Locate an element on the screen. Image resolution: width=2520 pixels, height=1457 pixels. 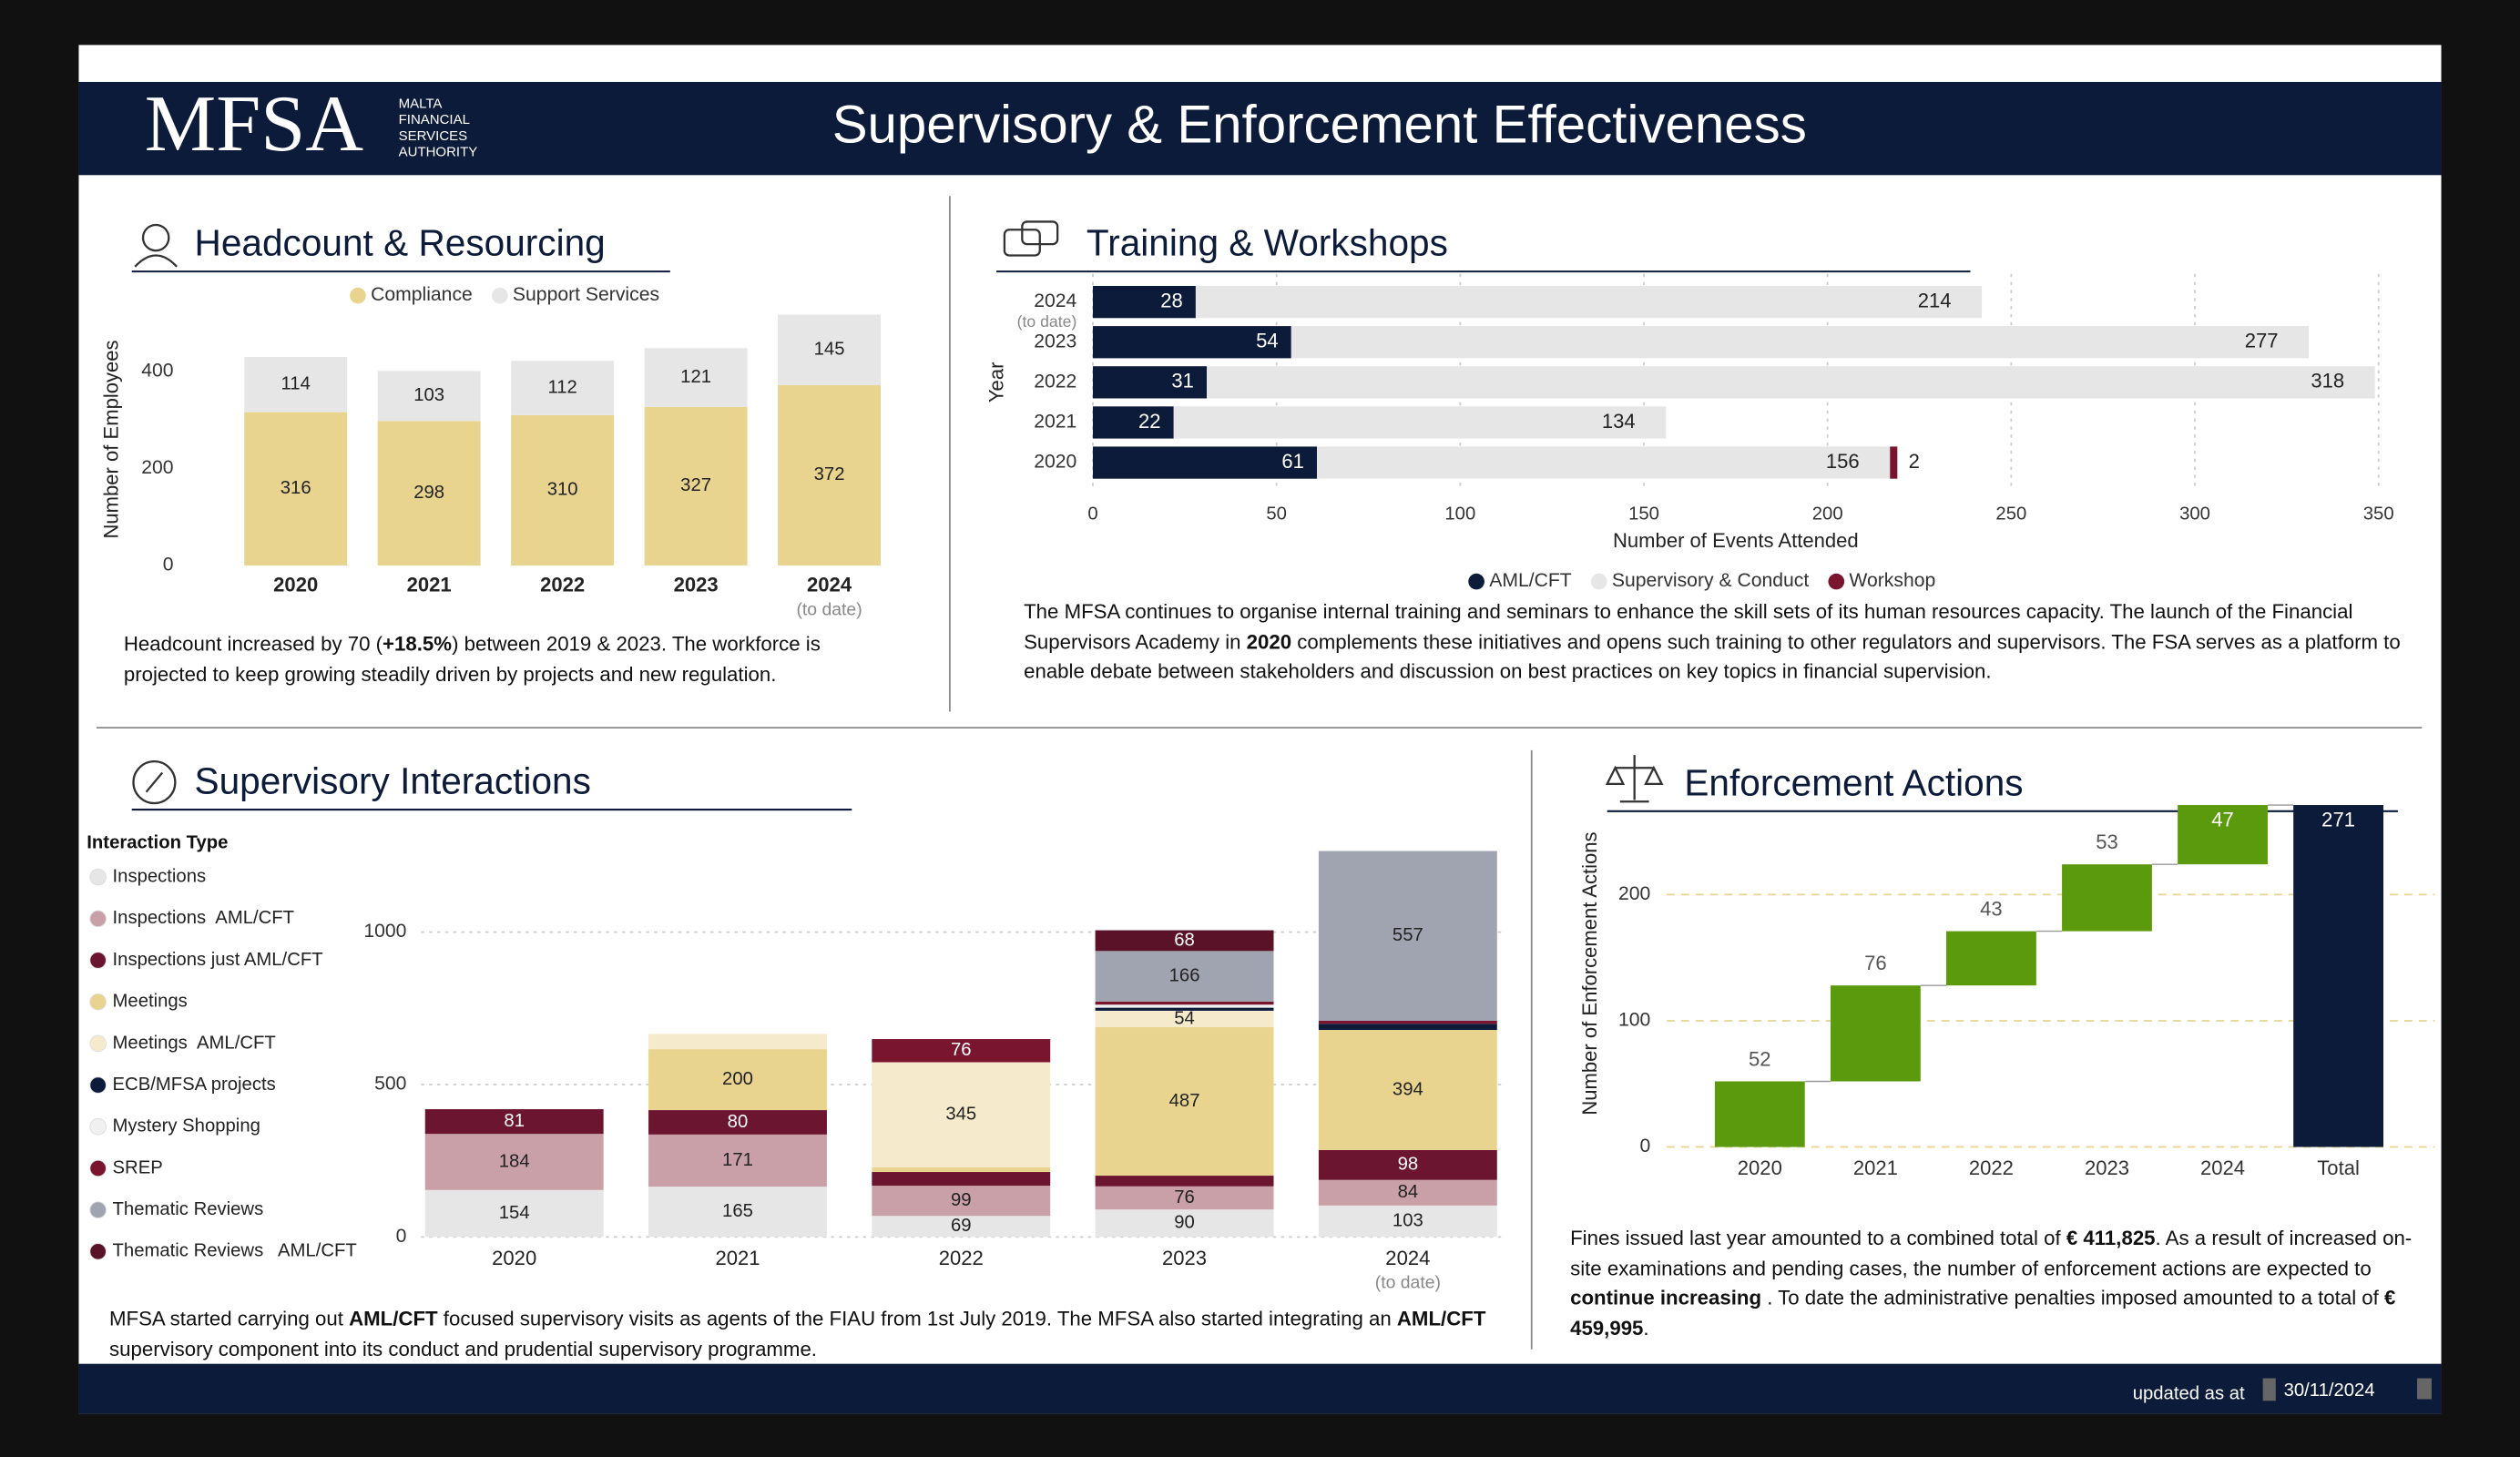
x-axis-label: Number of Events Attended is located at coordinates (1736, 541).